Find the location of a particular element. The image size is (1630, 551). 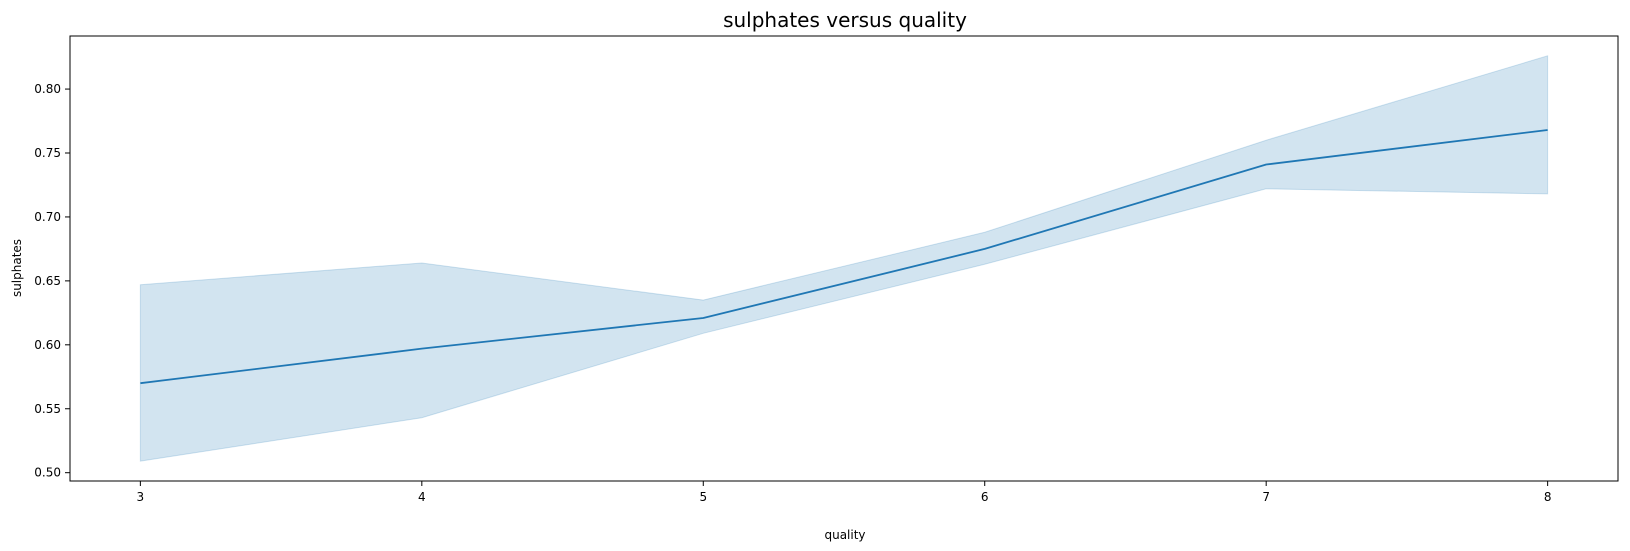

y-tick-label-0.70: 0.70 is located at coordinates (47, 217).